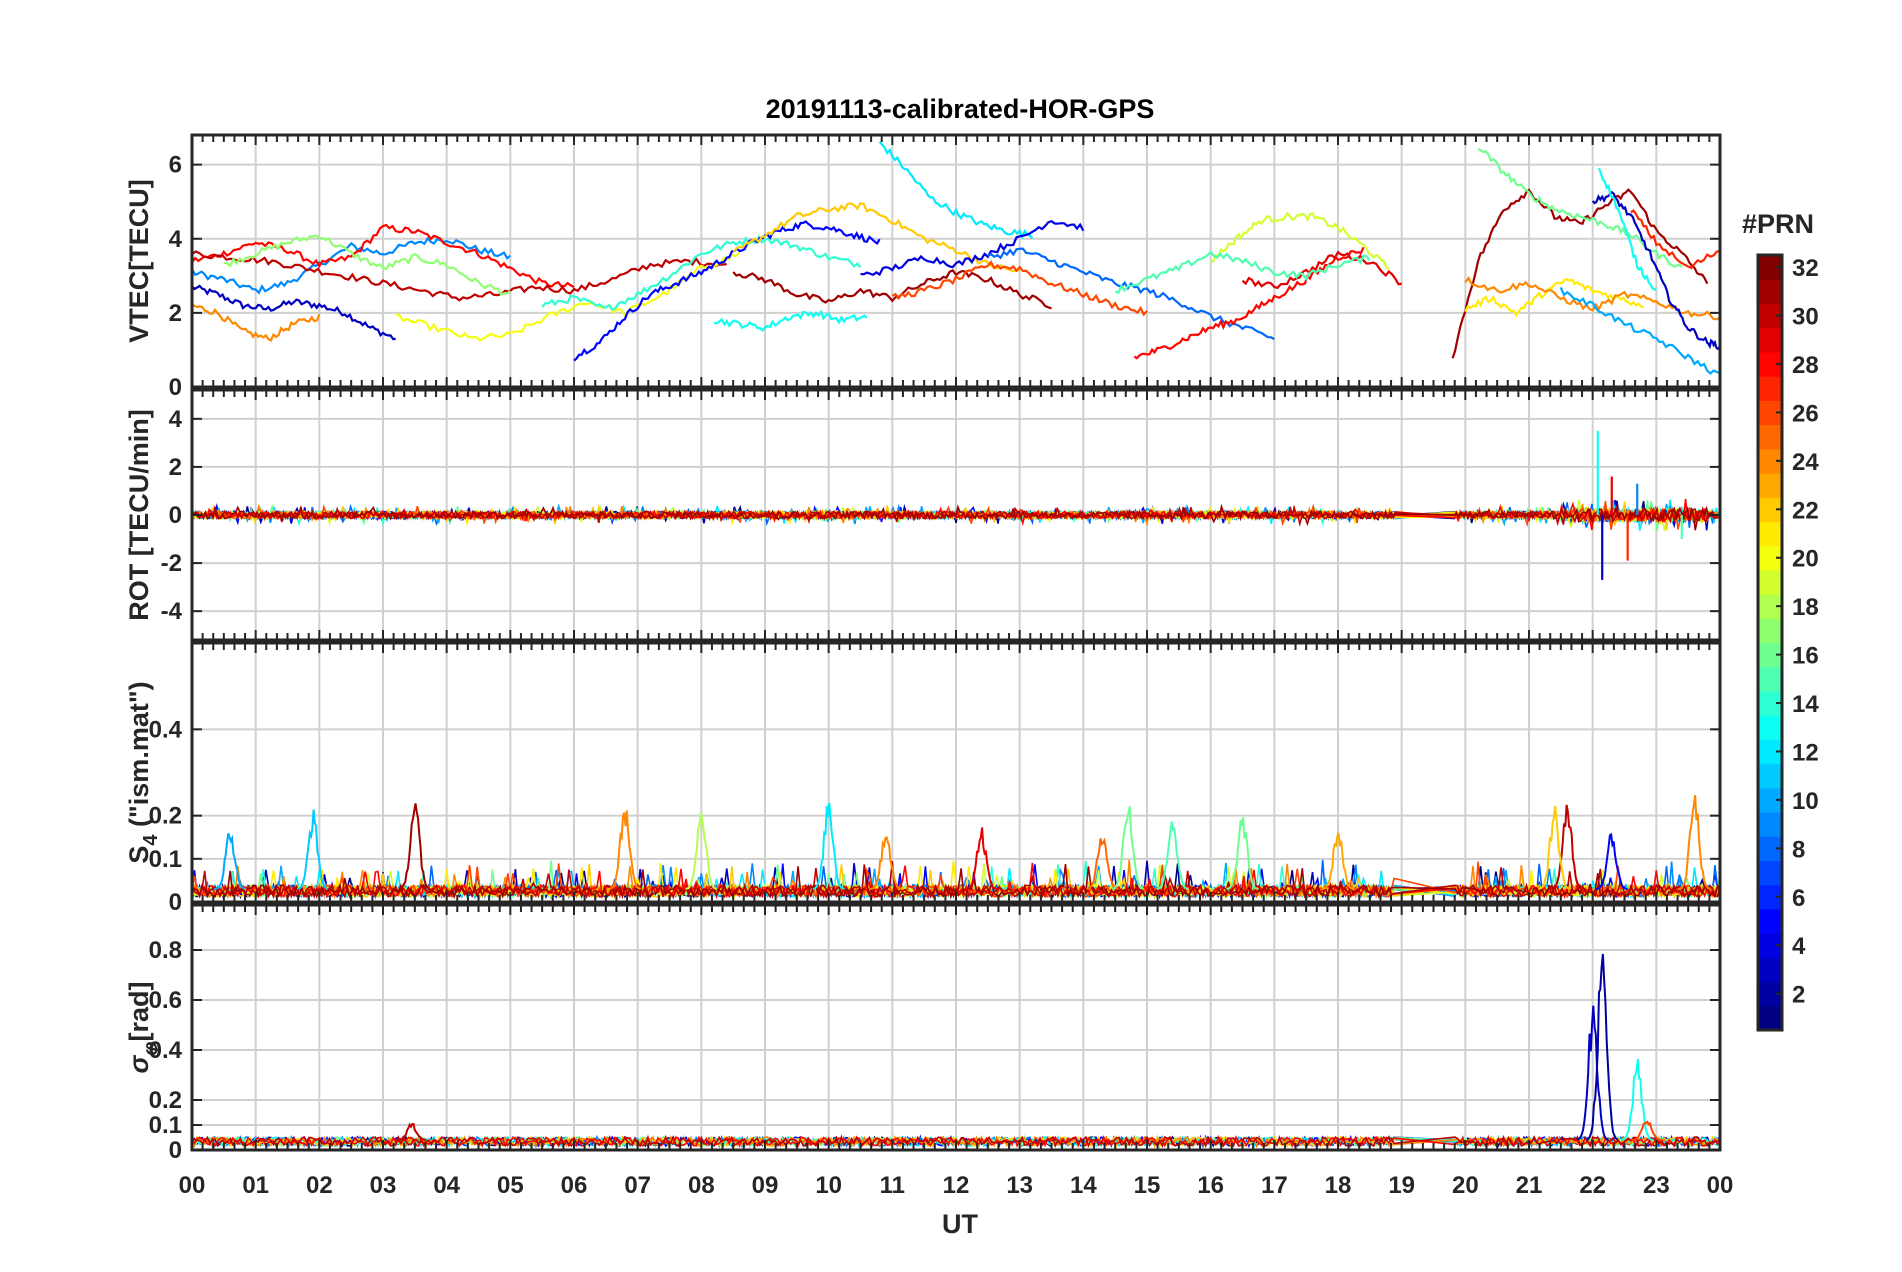 This screenshot has width=1902, height=1272. I want to click on x-tick-label: 12, so click(956, 1185).